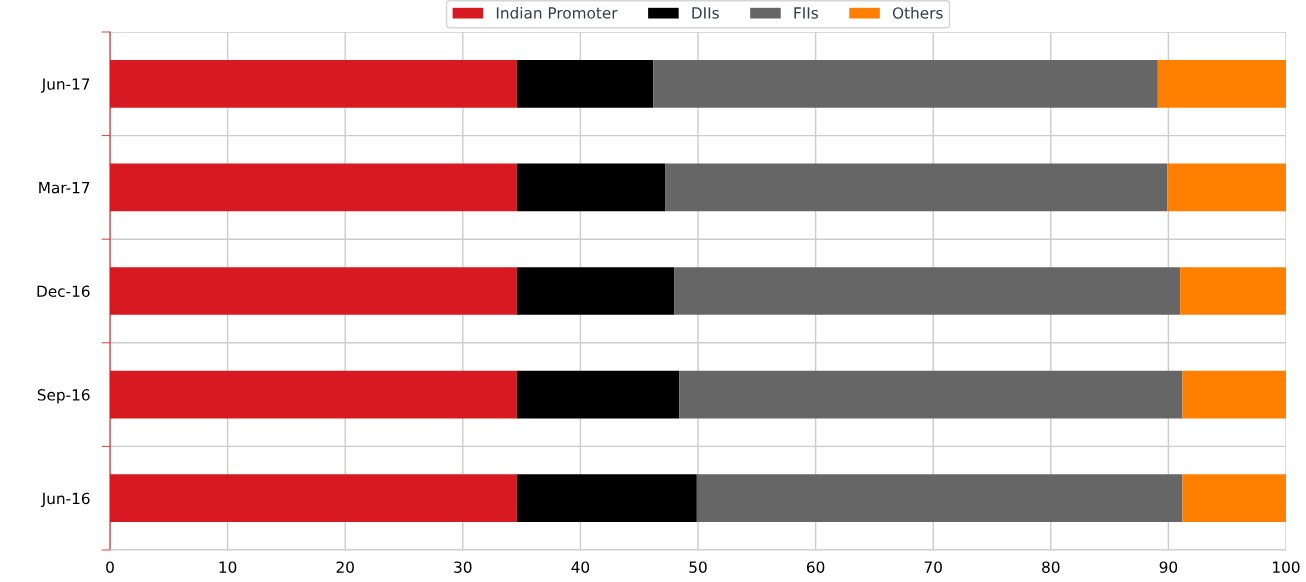  Describe the element at coordinates (228, 567) in the screenshot. I see `x-tick-label: 10` at that location.